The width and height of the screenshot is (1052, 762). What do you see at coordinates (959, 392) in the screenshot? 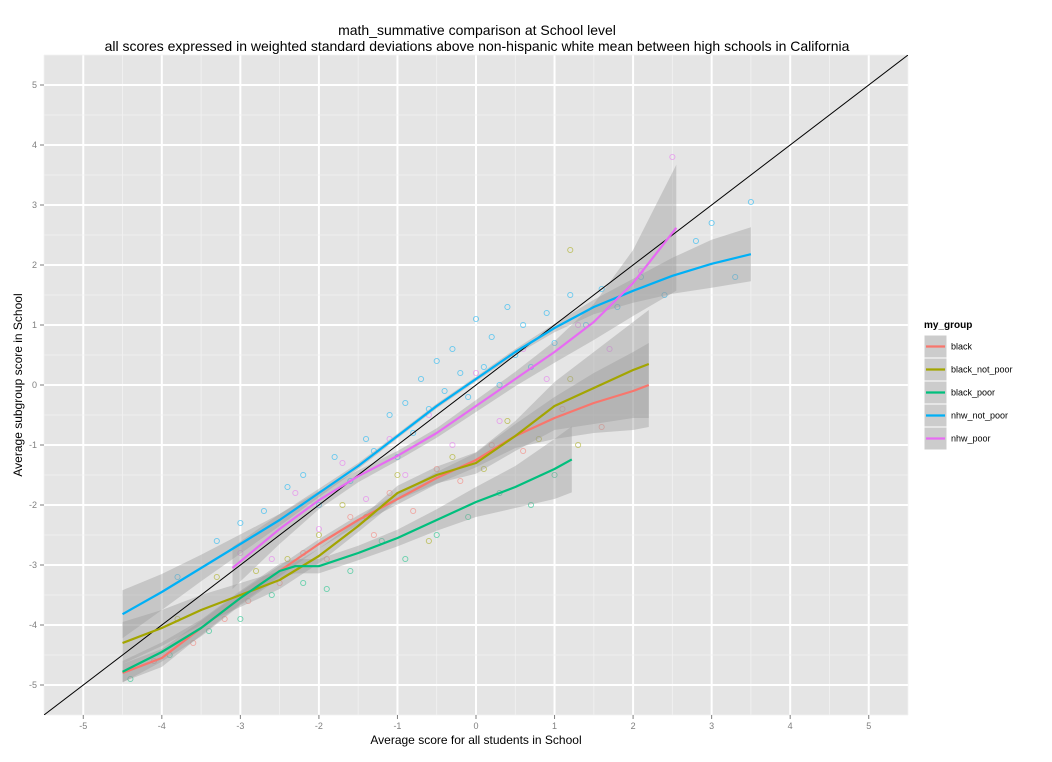
I see `legend-item-black_poor: black_poor` at bounding box center [959, 392].